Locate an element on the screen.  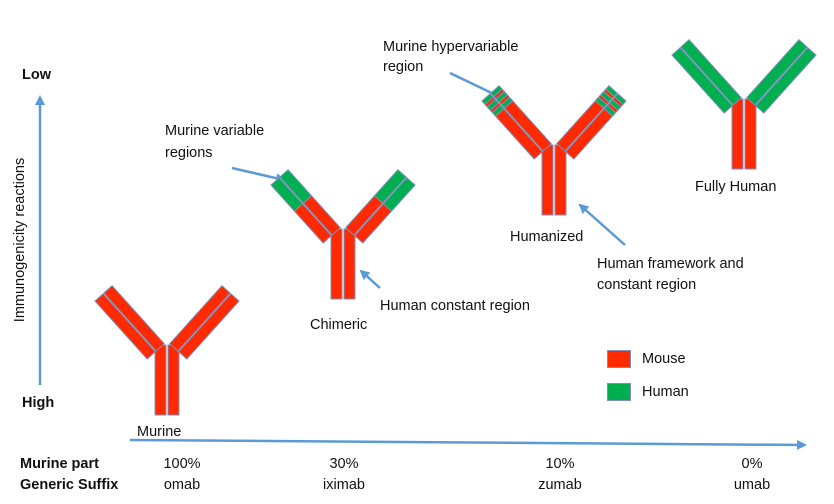
suffix-humanized: zumab is located at coordinates (560, 485).